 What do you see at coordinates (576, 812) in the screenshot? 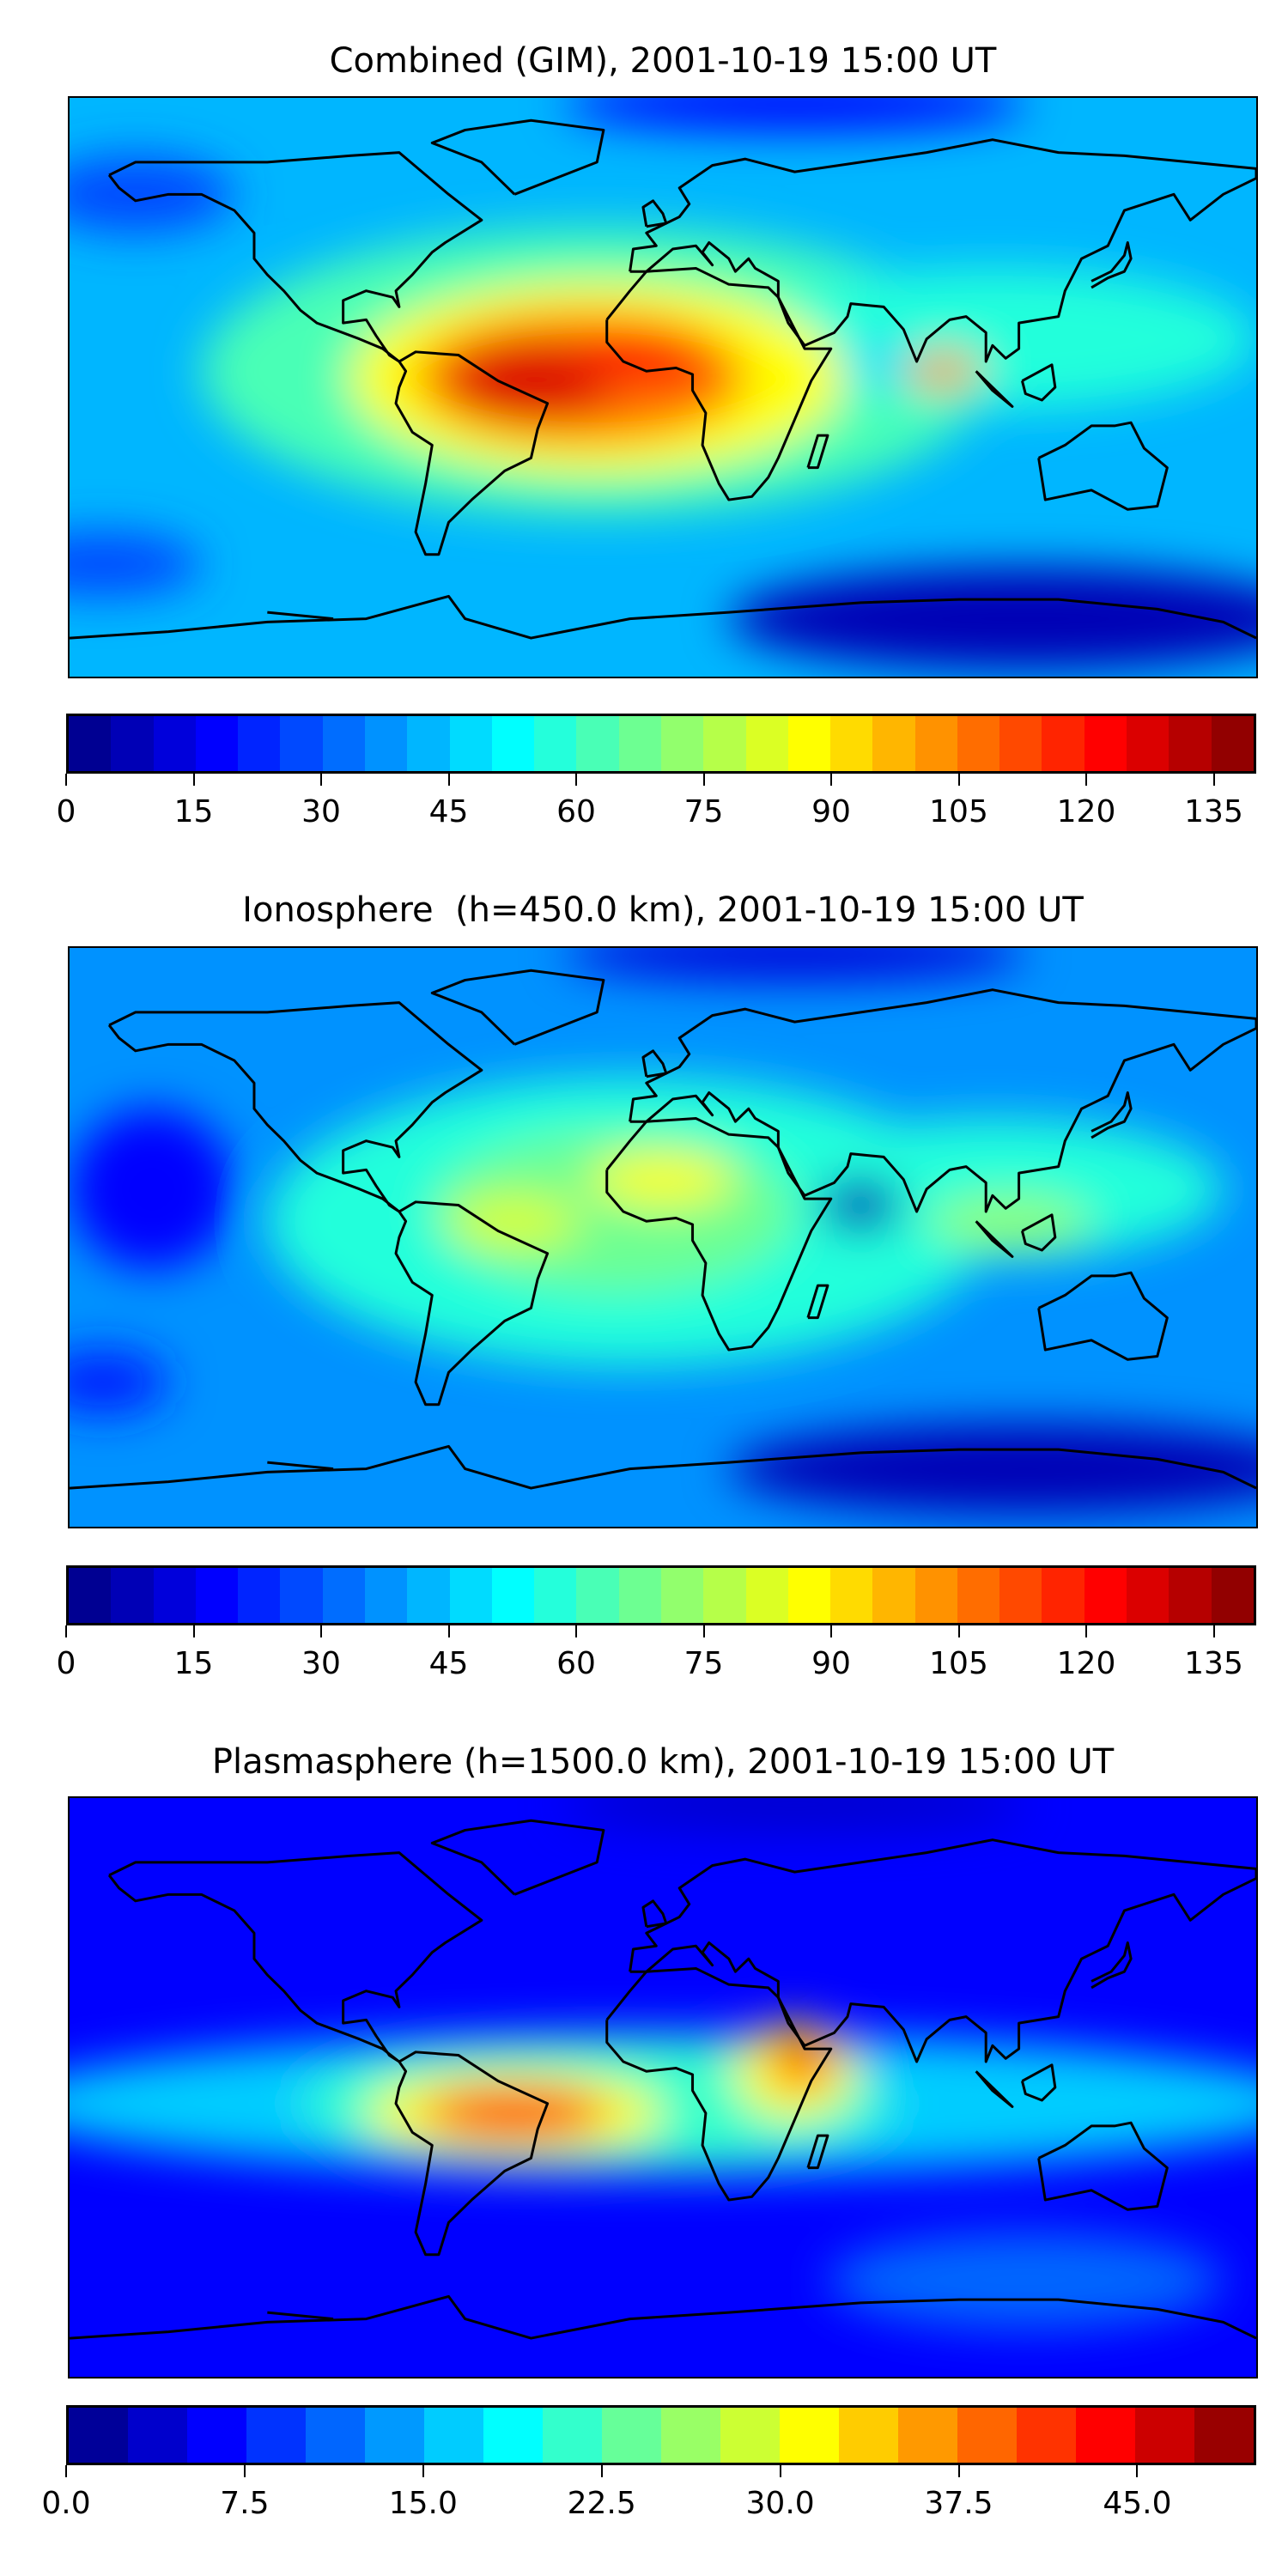
I see `colorbar-tick-label: 60` at bounding box center [576, 812].